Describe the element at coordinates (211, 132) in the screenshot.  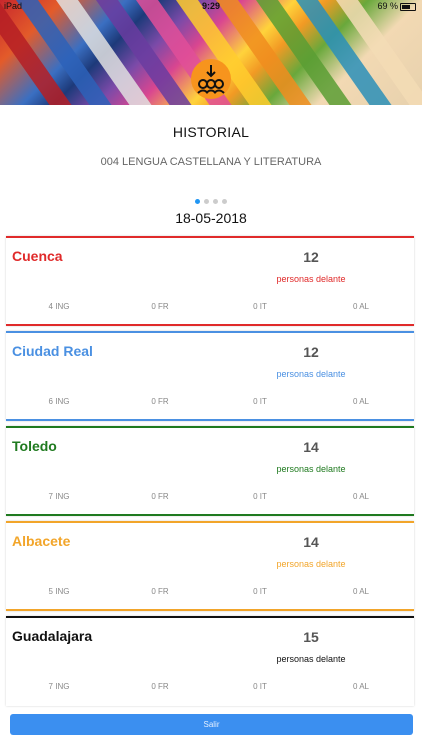
I see `page-title: HISTORIAL` at that location.